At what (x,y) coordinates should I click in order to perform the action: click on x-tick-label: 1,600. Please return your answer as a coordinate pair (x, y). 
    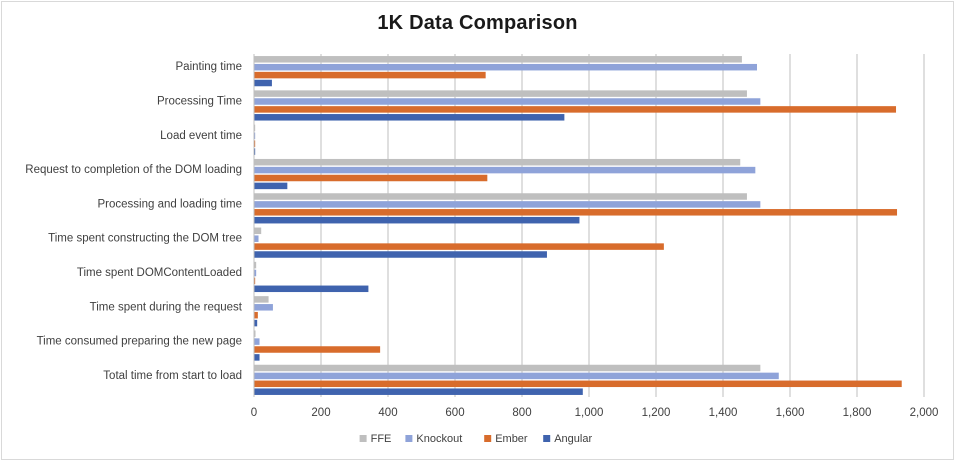
    Looking at the image, I should click on (790, 413).